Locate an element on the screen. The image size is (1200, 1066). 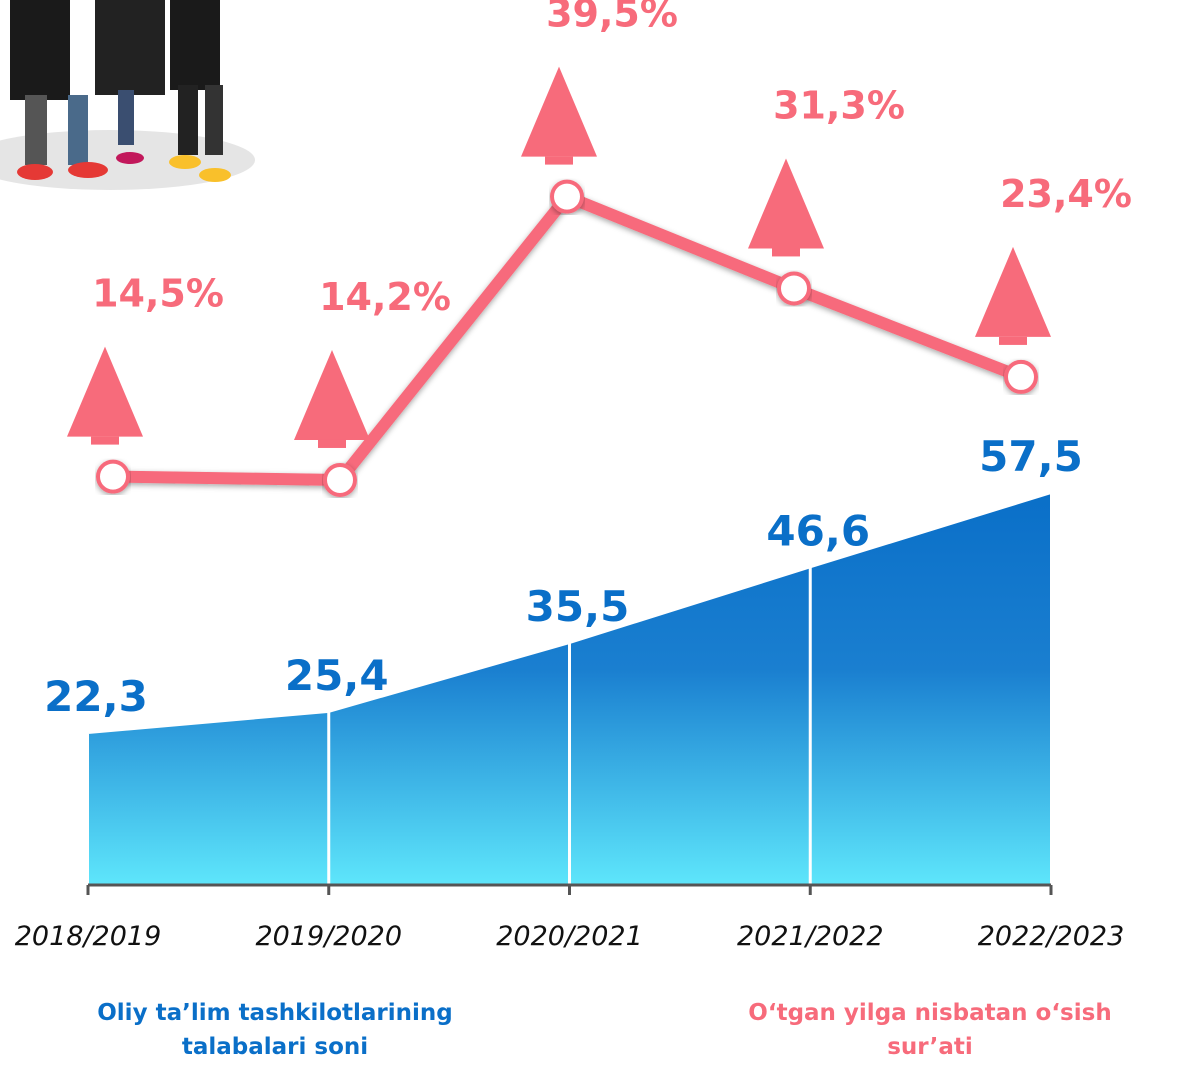
value-label: 57,5 is located at coordinates (1031, 456).